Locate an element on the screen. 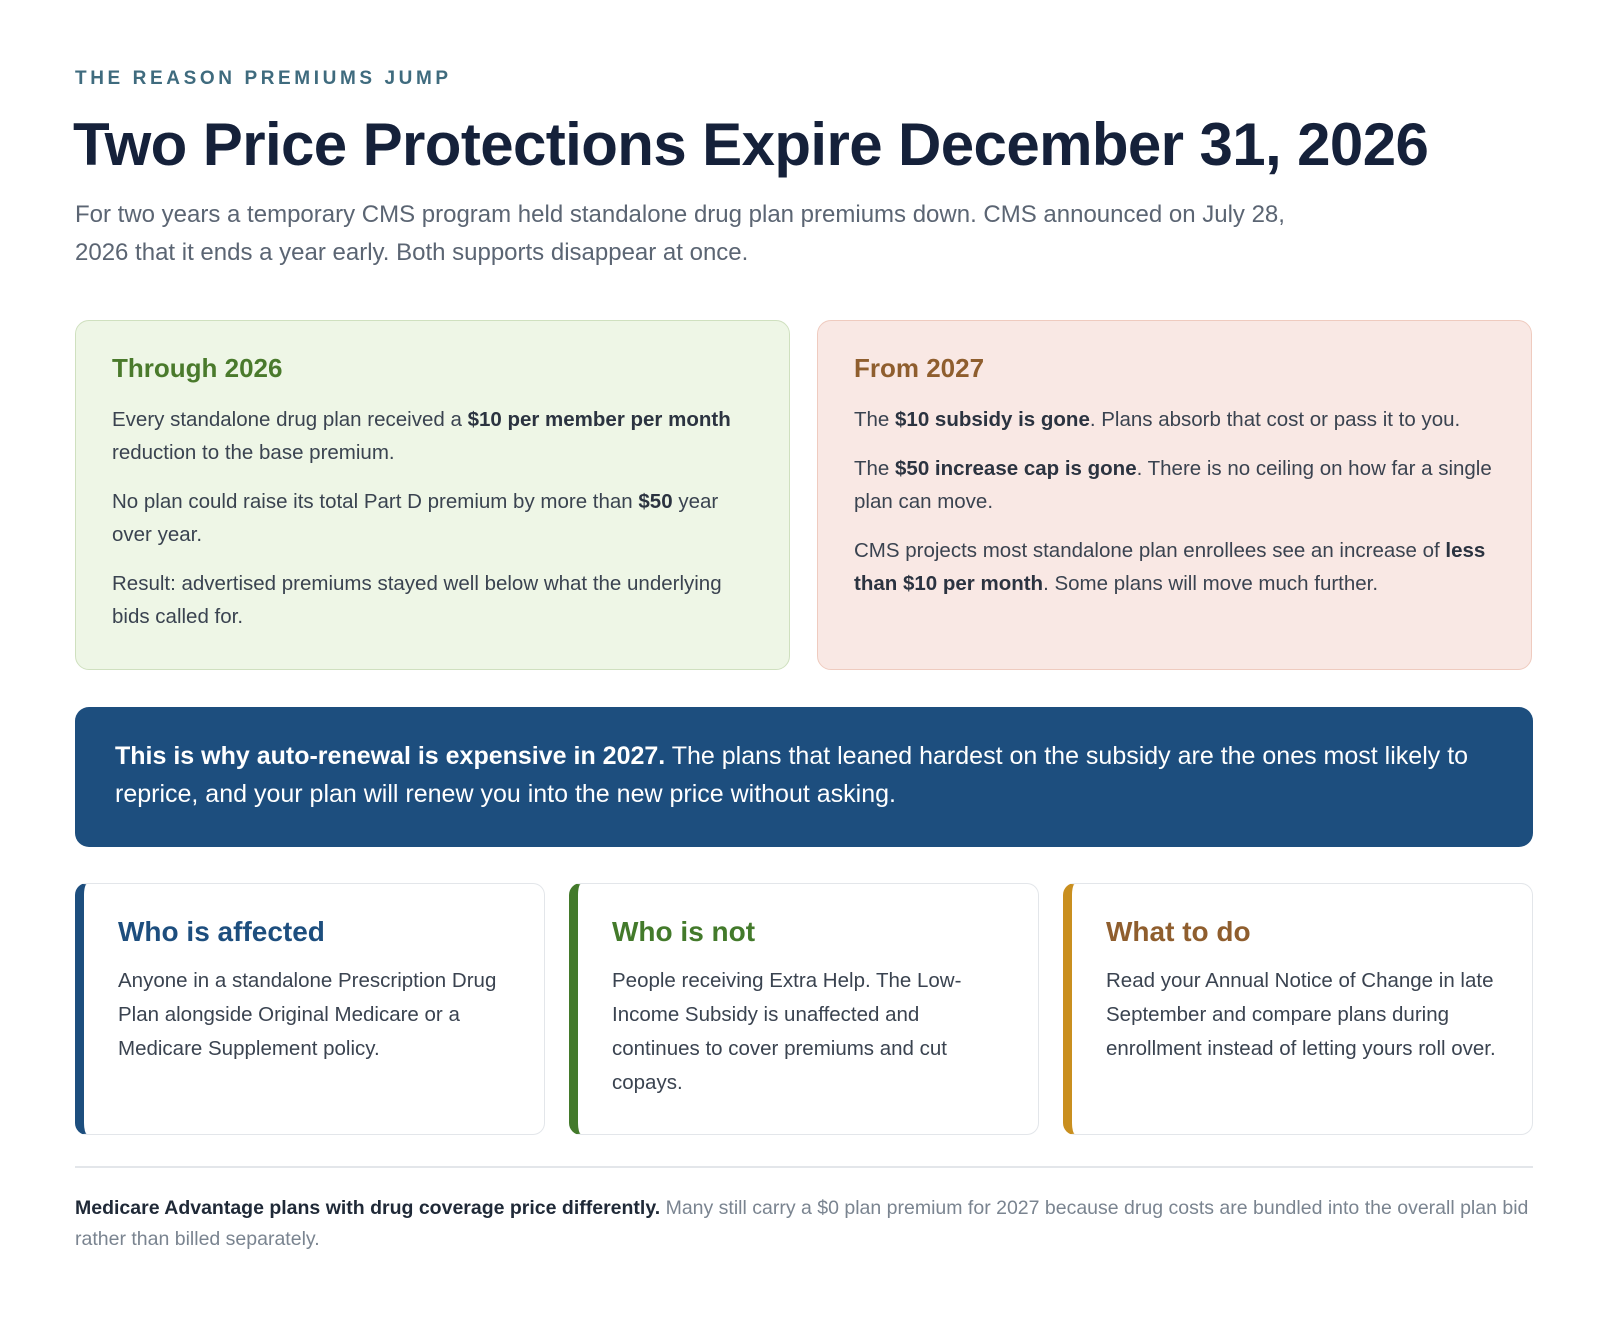 This screenshot has width=1600, height=1325. card-heading: Who is not is located at coordinates (684, 931).